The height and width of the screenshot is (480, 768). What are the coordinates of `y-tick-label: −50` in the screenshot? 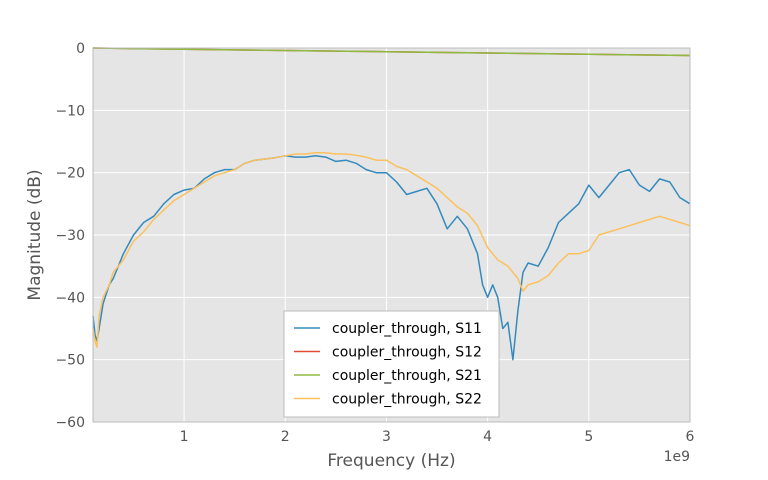 It's located at (70, 361).